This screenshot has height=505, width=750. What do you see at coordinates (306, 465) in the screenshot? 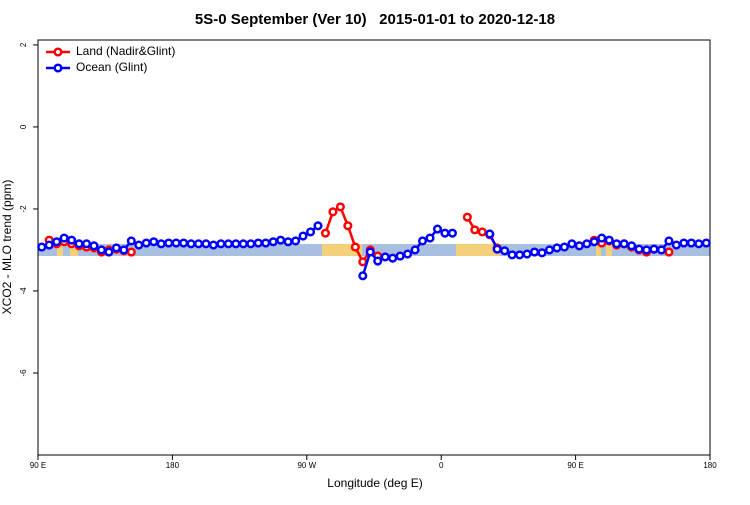
I see `x-tick-label: 90 W` at bounding box center [306, 465].